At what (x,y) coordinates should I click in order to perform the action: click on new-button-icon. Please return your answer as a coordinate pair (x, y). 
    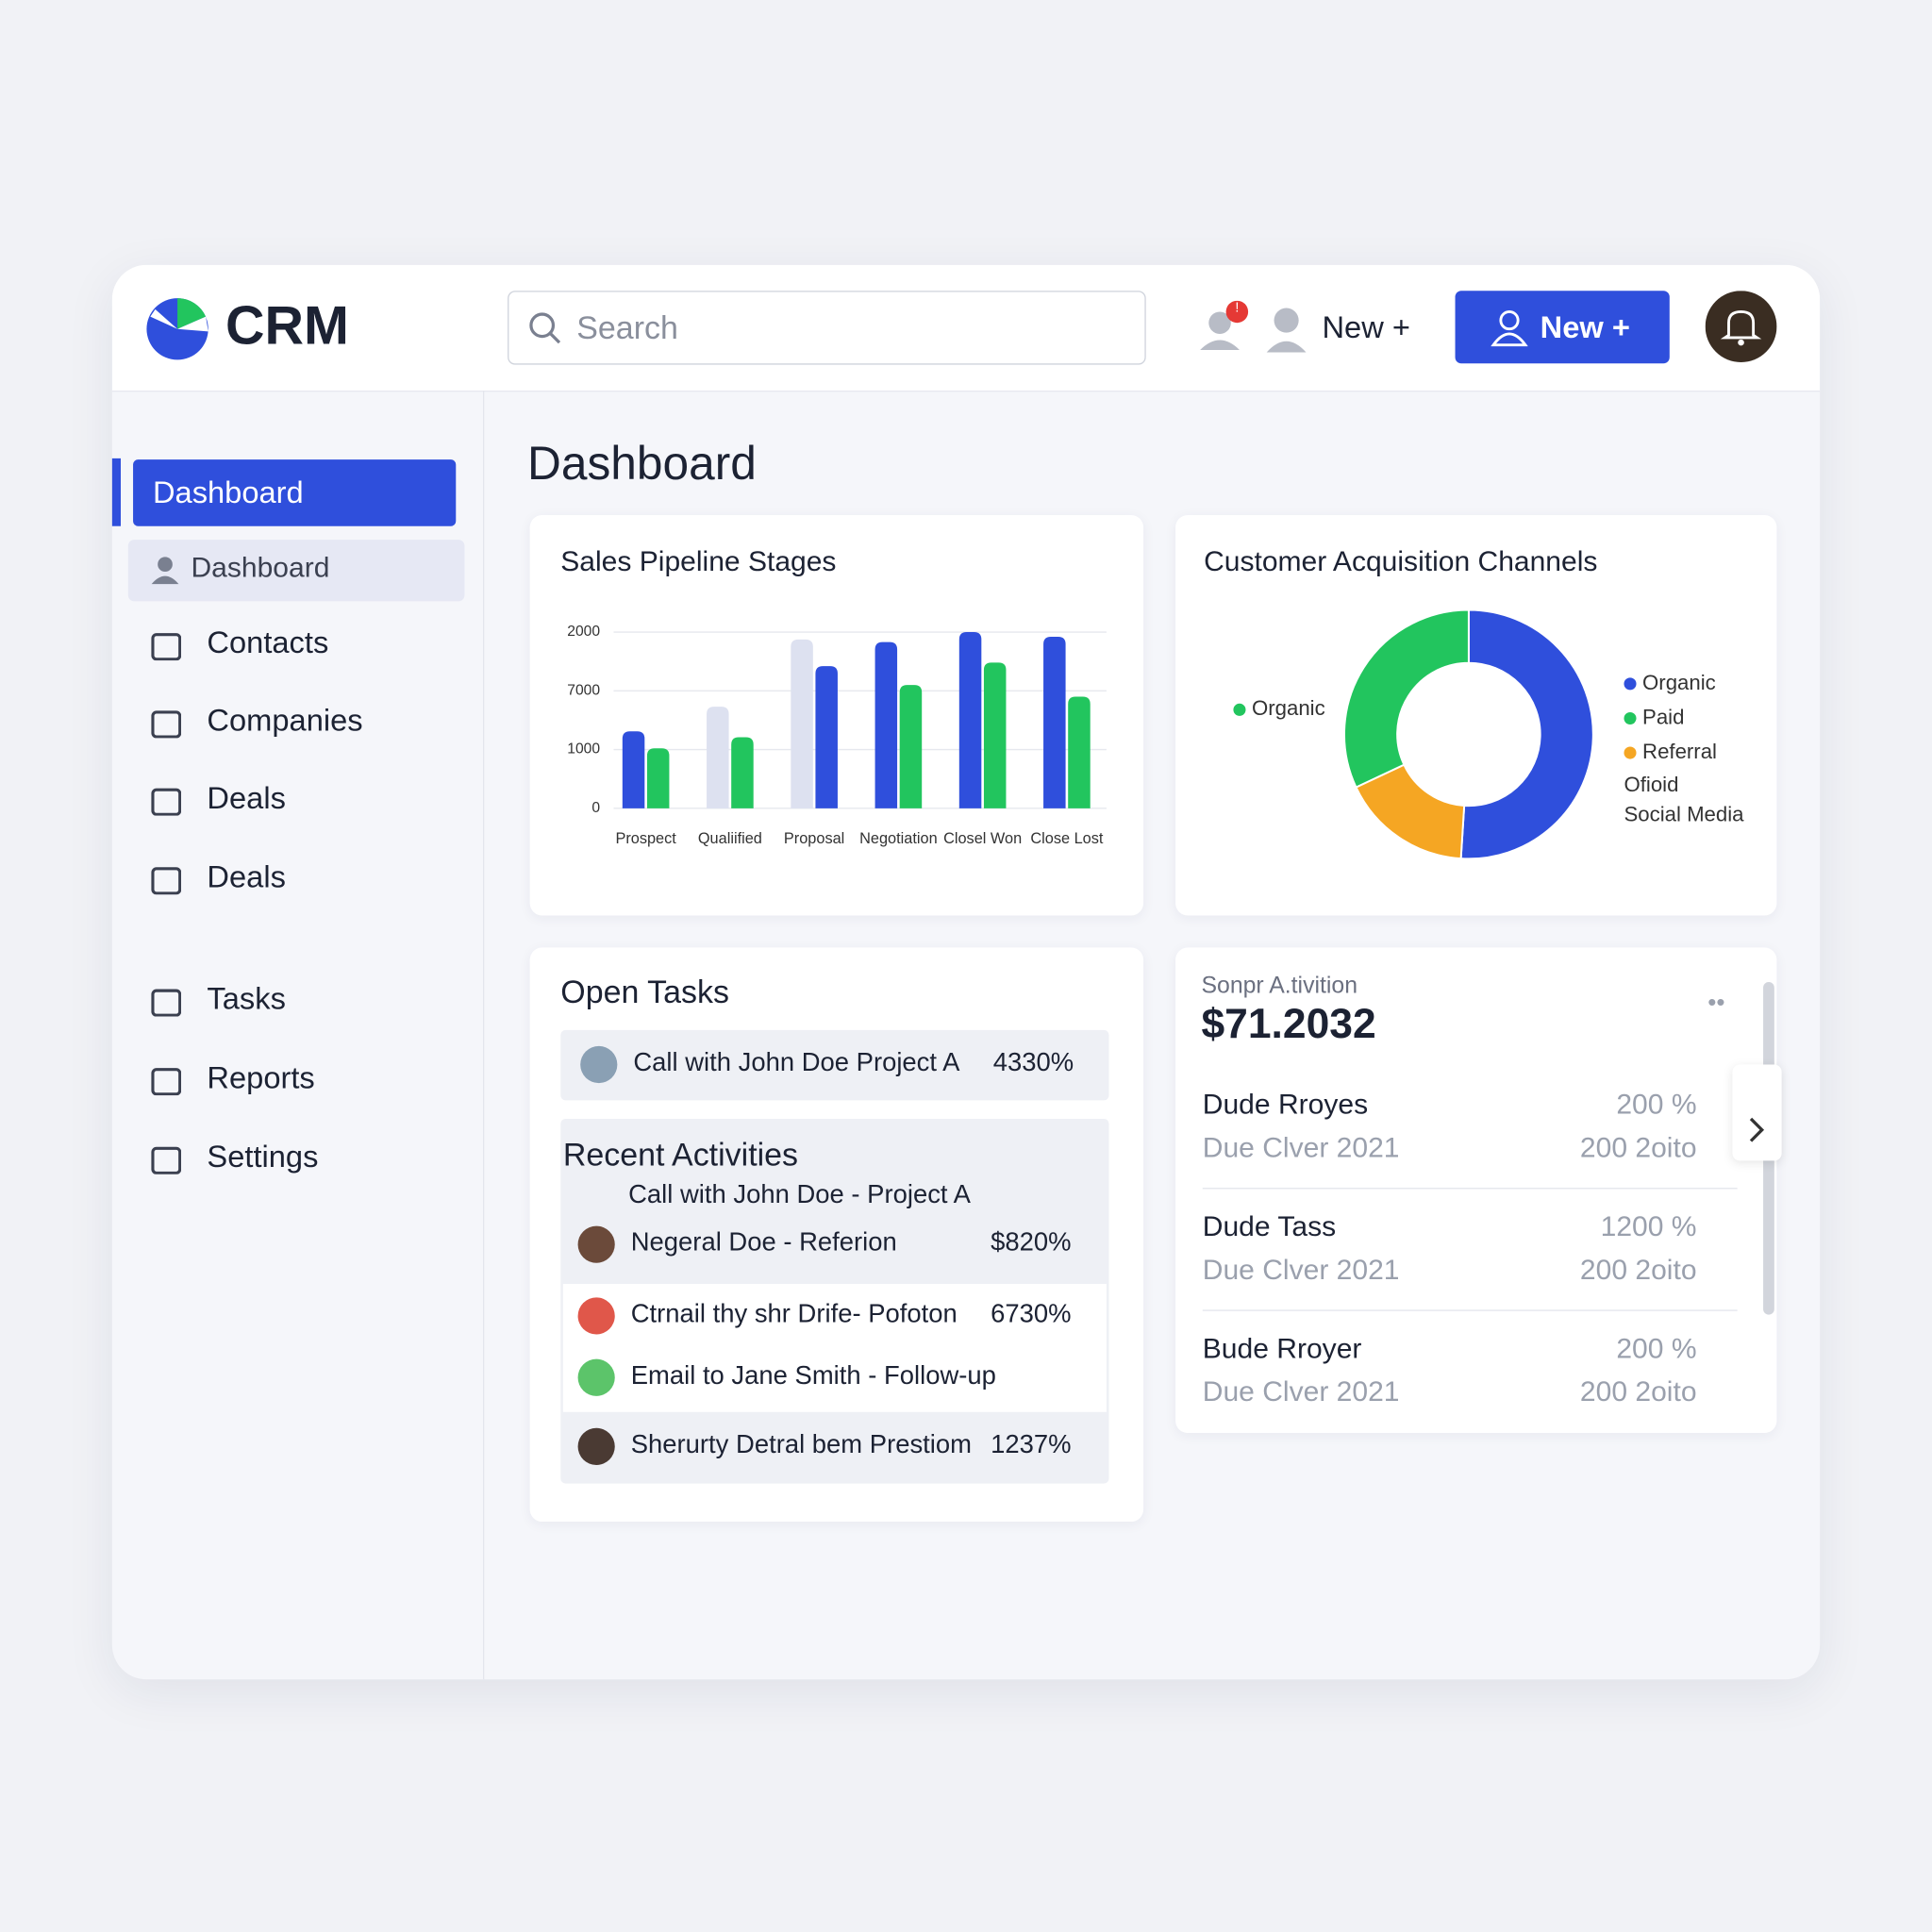
    Looking at the image, I should click on (1510, 328).